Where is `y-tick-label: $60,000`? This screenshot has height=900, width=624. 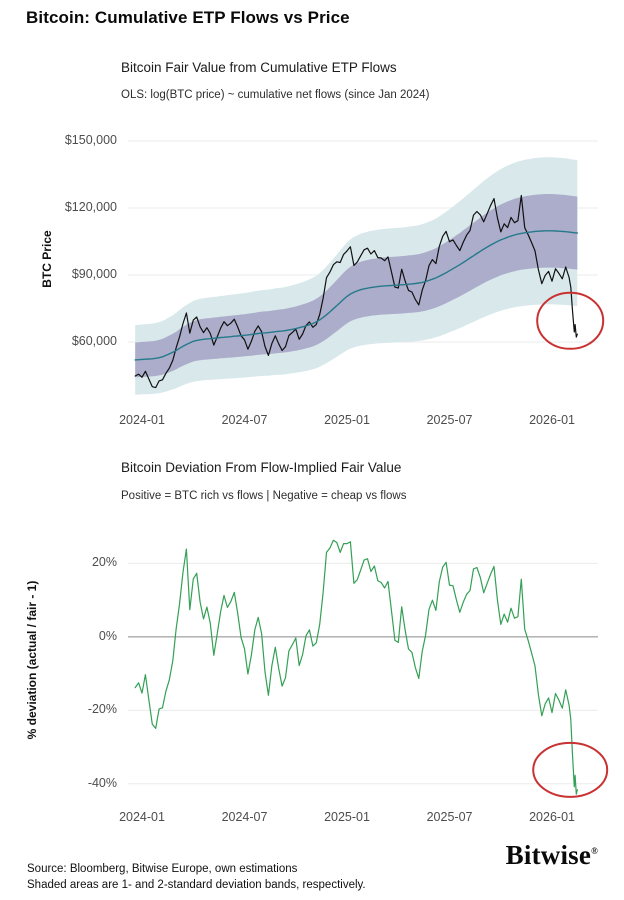 y-tick-label: $60,000 is located at coordinates (94, 341).